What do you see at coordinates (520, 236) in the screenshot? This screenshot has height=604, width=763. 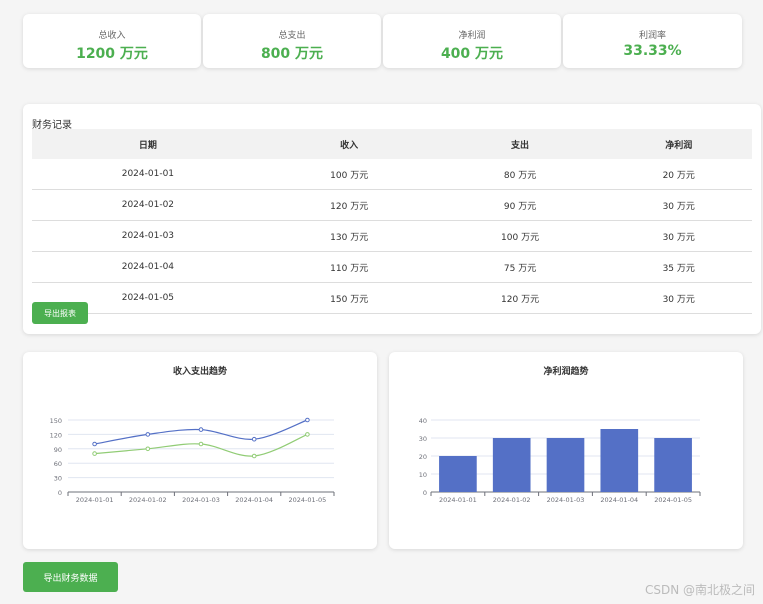 I see `cell-expense: 100 万元` at bounding box center [520, 236].